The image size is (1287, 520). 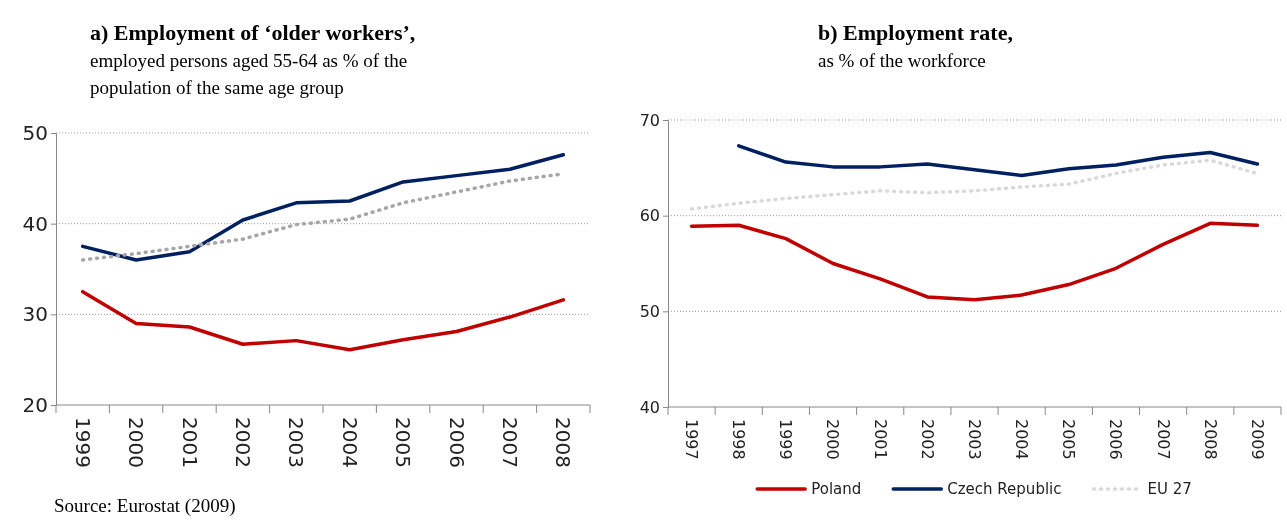 What do you see at coordinates (35, 314) in the screenshot?
I see `y-tick-label: 30` at bounding box center [35, 314].